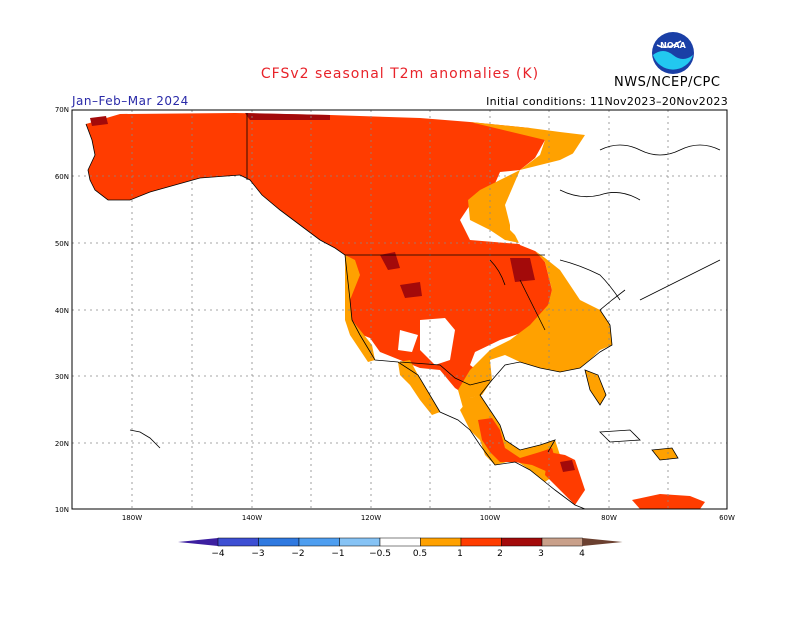 The height and width of the screenshot is (618, 800). What do you see at coordinates (62, 377) in the screenshot?
I see `lat-label: 30N` at bounding box center [62, 377].